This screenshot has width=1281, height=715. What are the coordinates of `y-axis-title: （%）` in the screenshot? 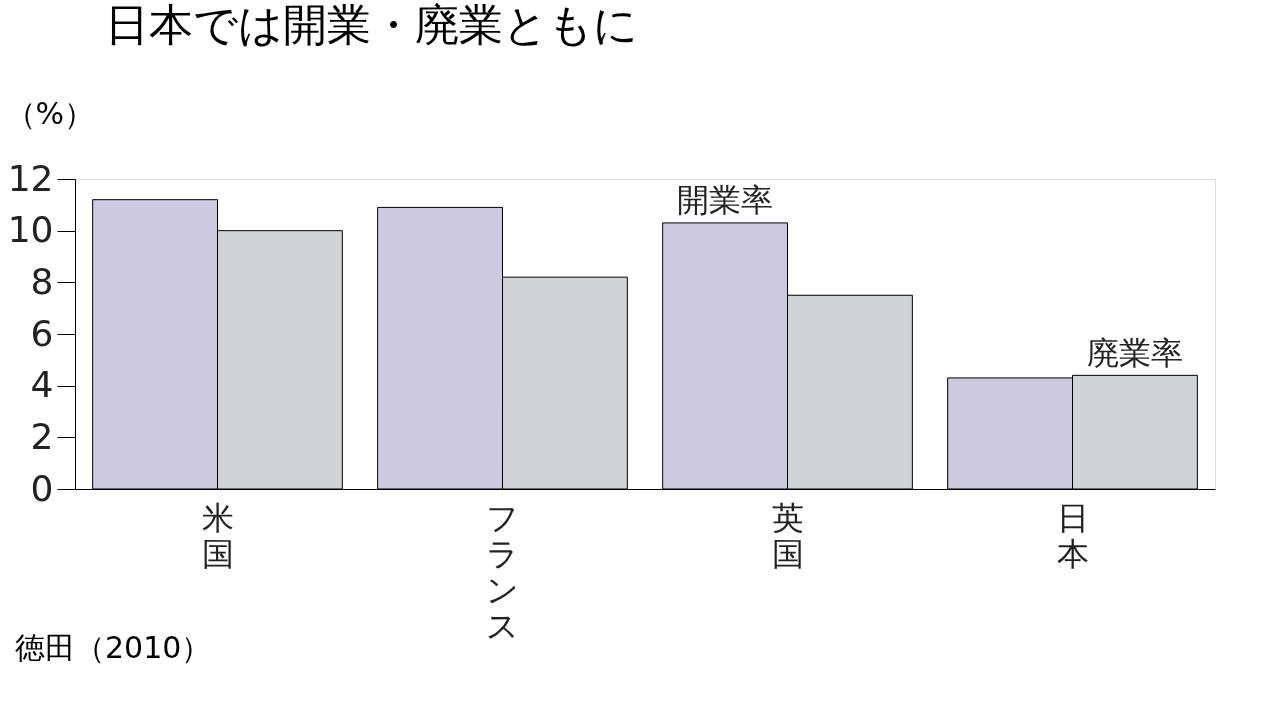 It's located at (50, 113).